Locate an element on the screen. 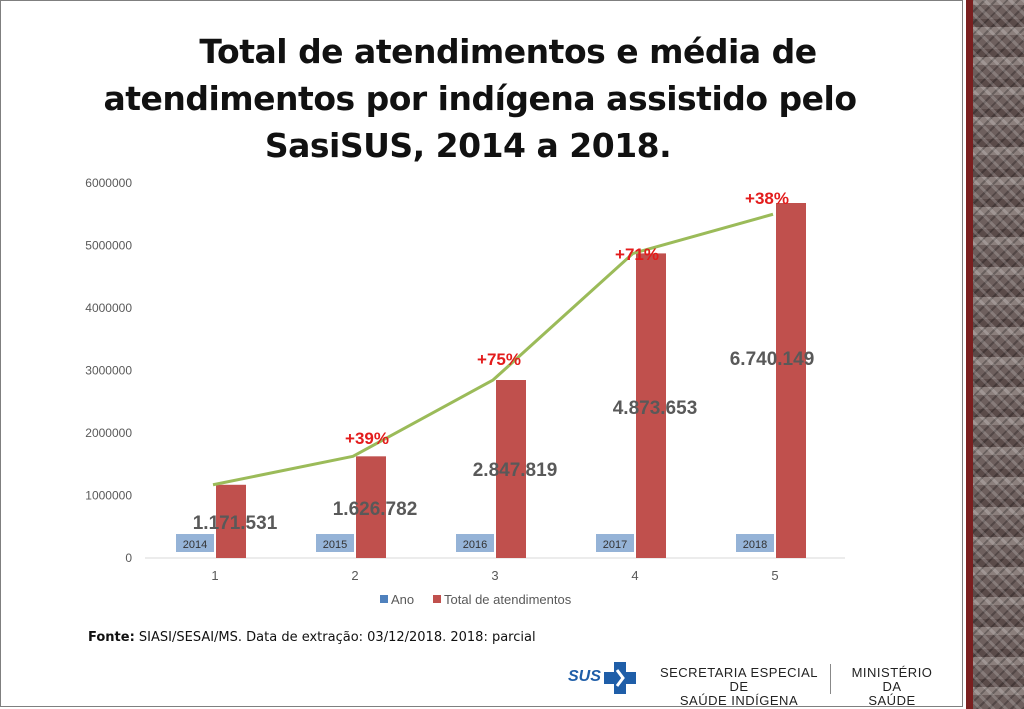  decorative-side-band is located at coordinates (995, 354).